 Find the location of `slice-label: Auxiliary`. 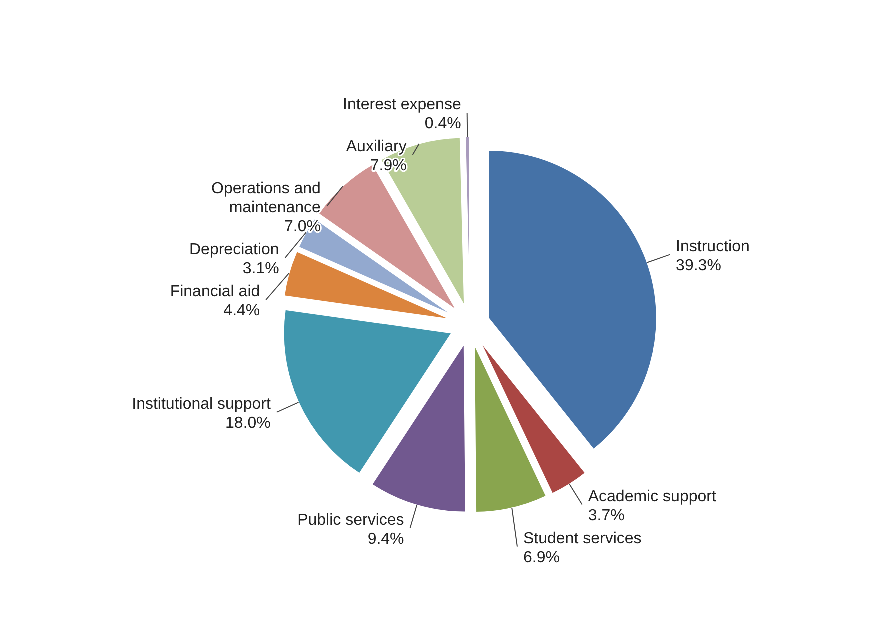

slice-label: Auxiliary is located at coordinates (376, 147).